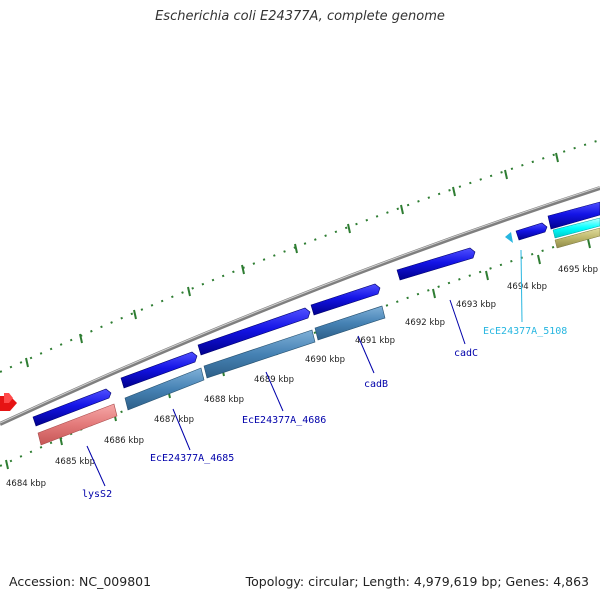 This screenshot has height=600, width=600. I want to click on tick-label: 4689 kbp, so click(274, 380).